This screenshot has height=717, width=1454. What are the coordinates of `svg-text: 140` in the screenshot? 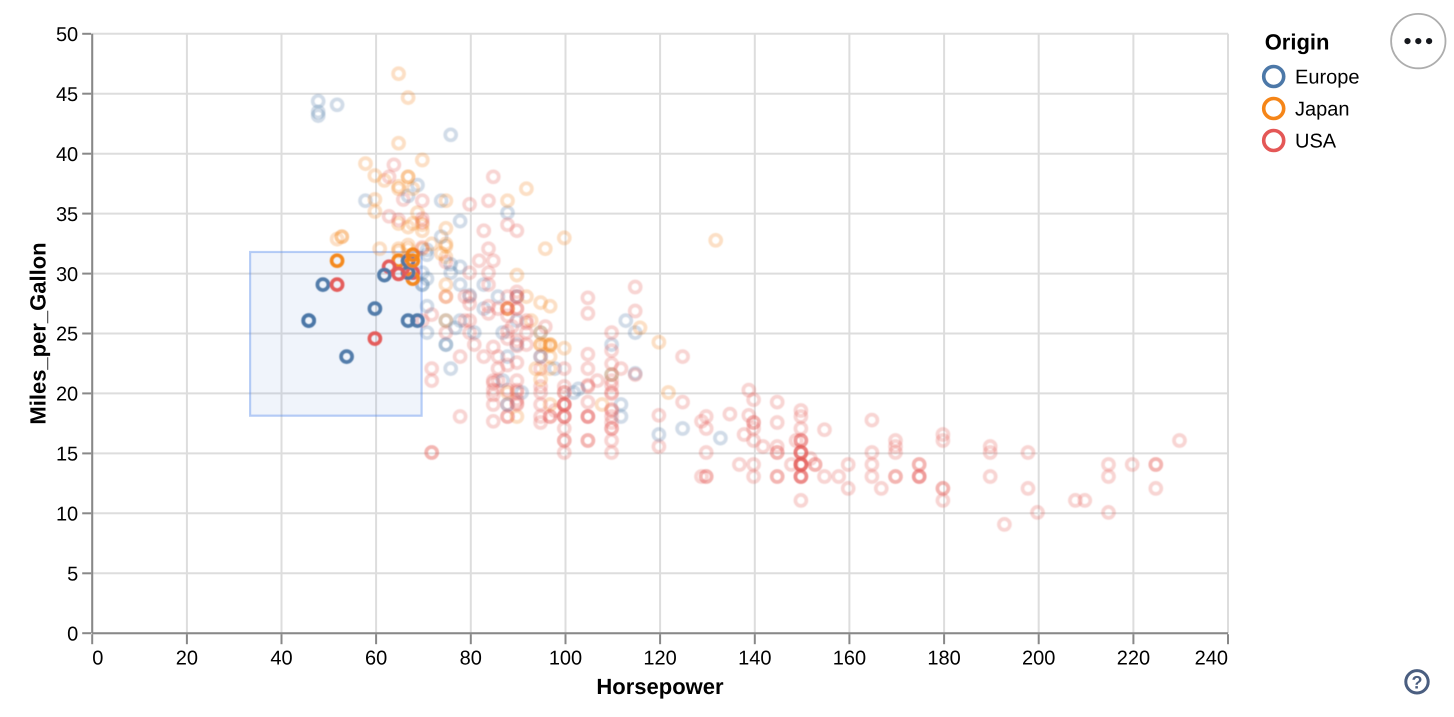 It's located at (754, 658).